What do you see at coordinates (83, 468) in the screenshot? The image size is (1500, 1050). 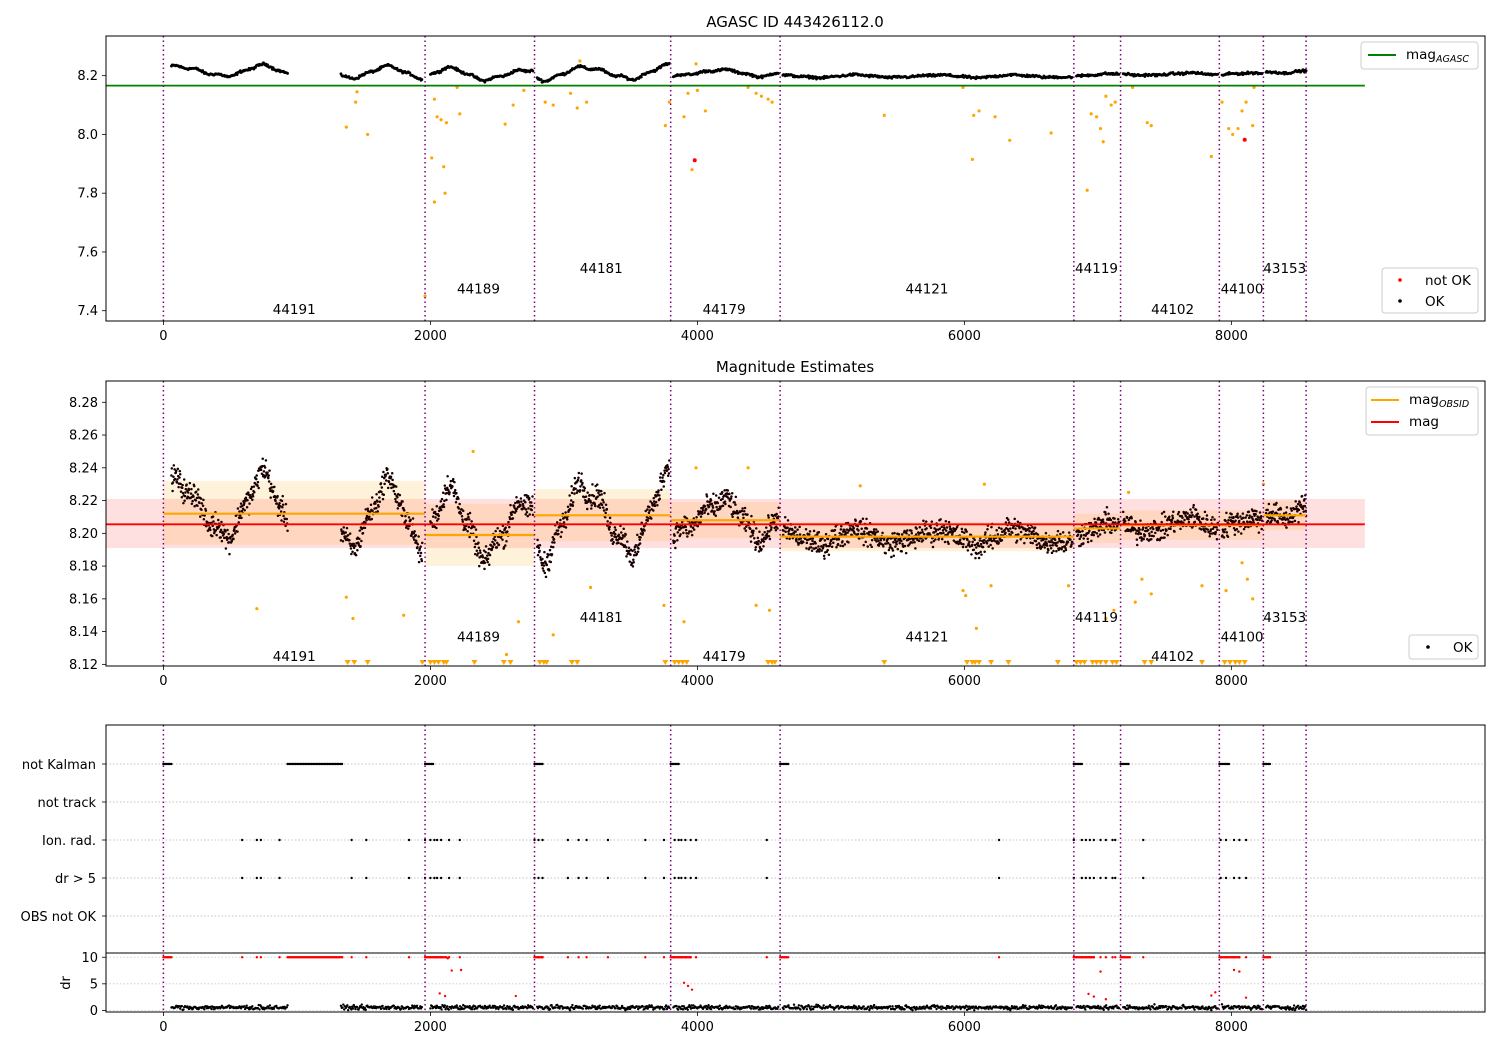 I see `y-tick-label: 8.24` at bounding box center [83, 468].